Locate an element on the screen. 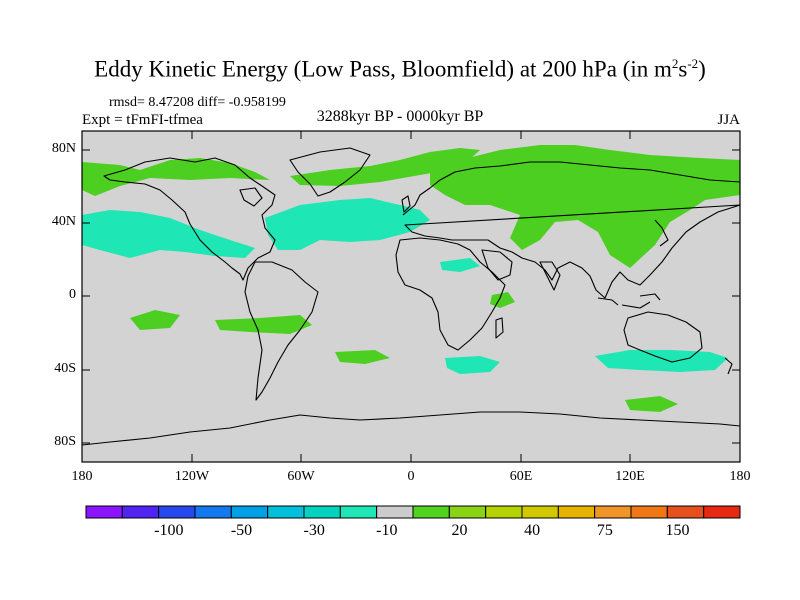 The width and height of the screenshot is (800, 600). south-of-australia-band is located at coordinates (661, 361).